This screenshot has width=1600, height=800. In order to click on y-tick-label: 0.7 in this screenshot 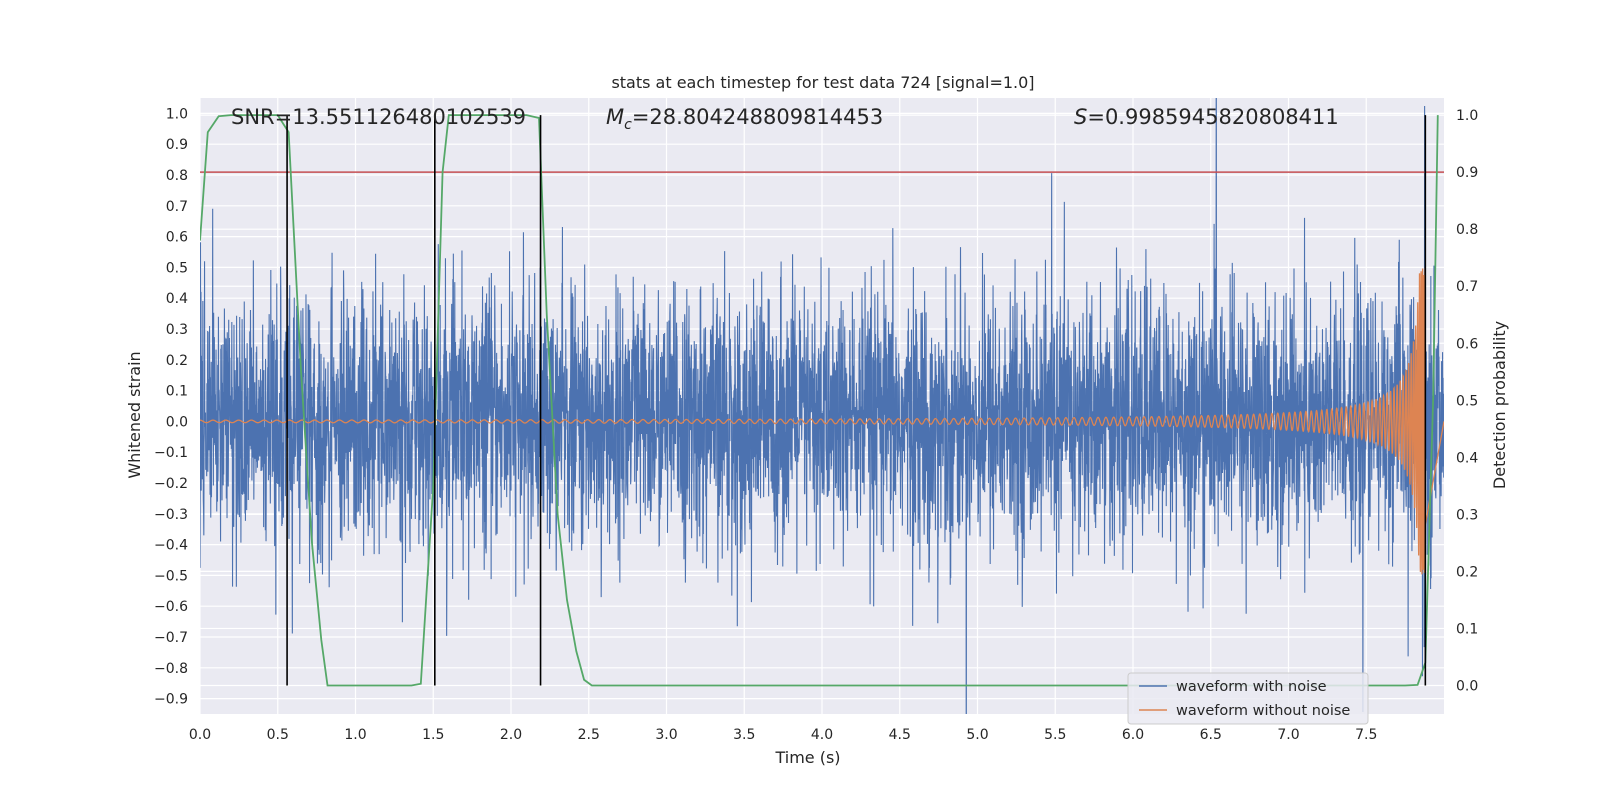, I will do `click(177, 207)`.